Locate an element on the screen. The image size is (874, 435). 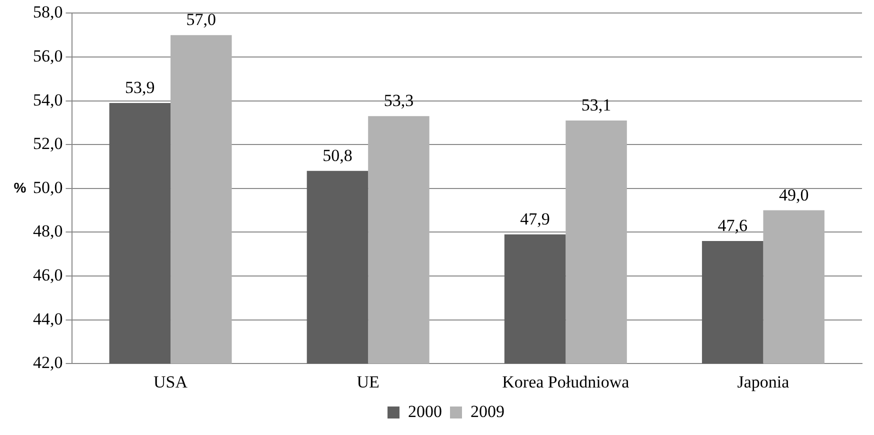
x-tick-label: Korea Południowa is located at coordinates (566, 382).